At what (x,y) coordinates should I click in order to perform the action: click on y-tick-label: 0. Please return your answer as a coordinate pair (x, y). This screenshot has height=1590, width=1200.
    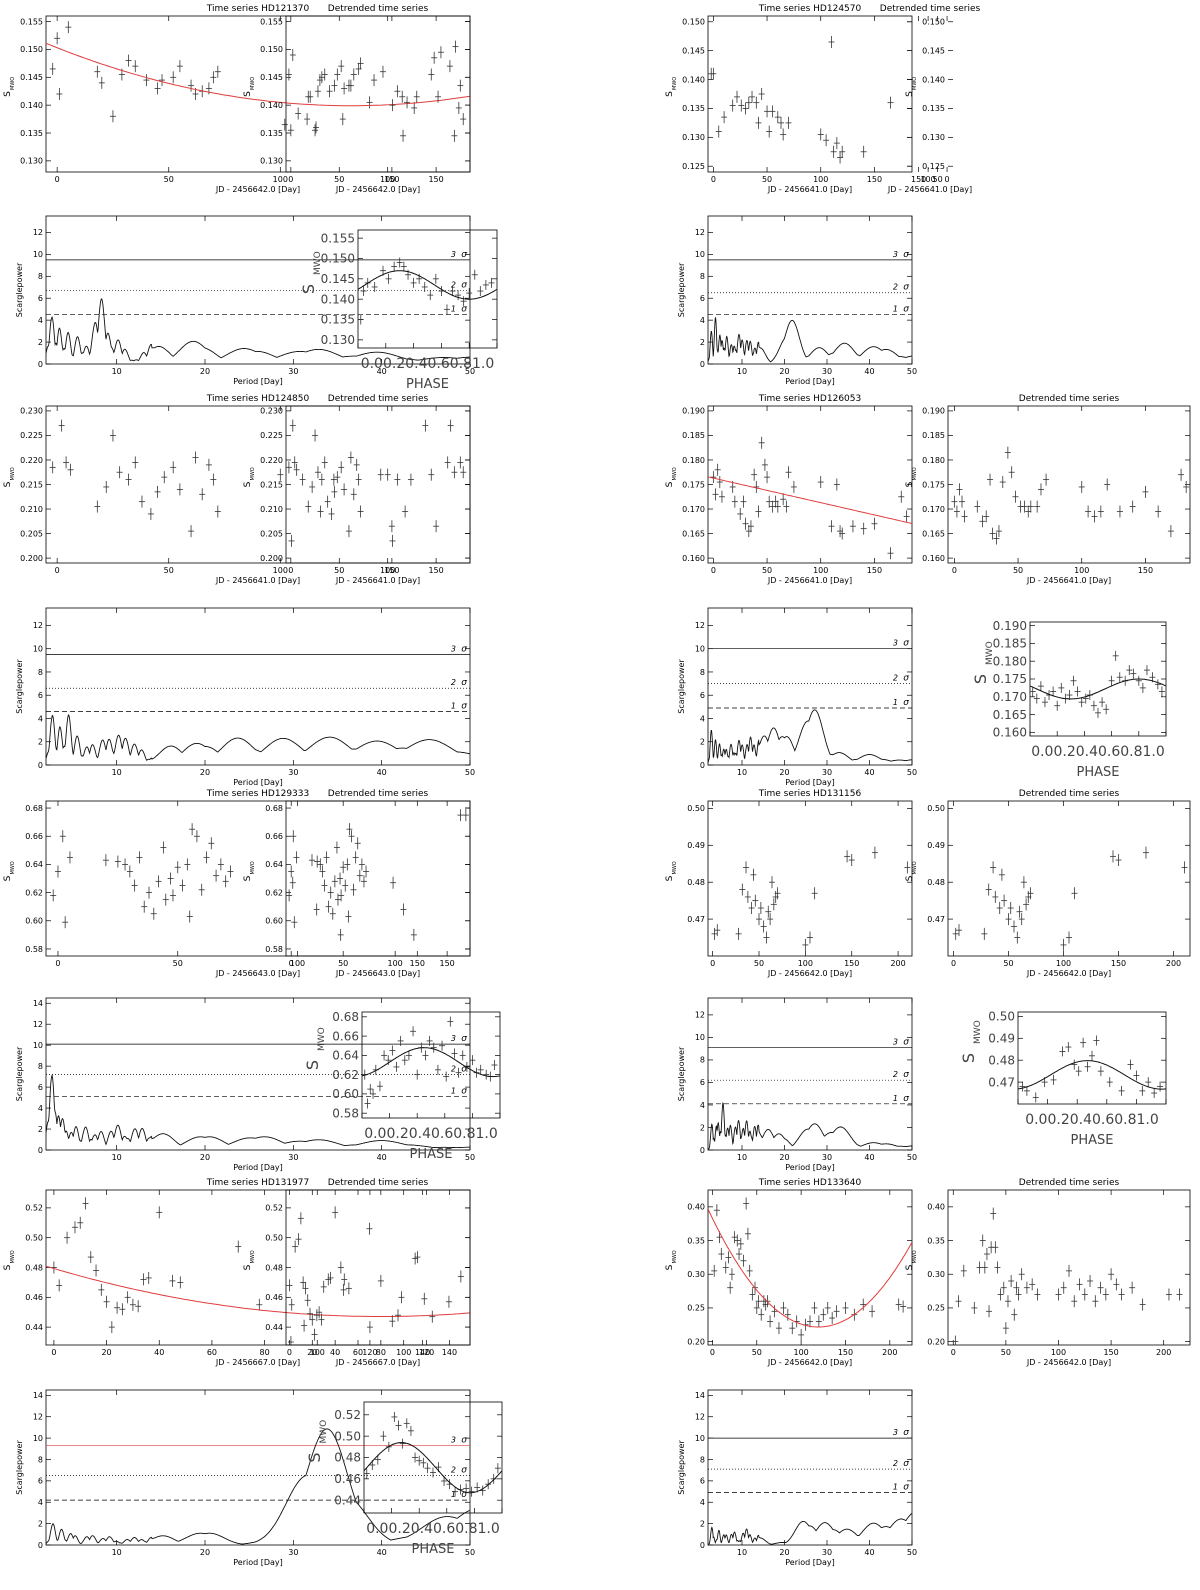
    Looking at the image, I should click on (40, 1545).